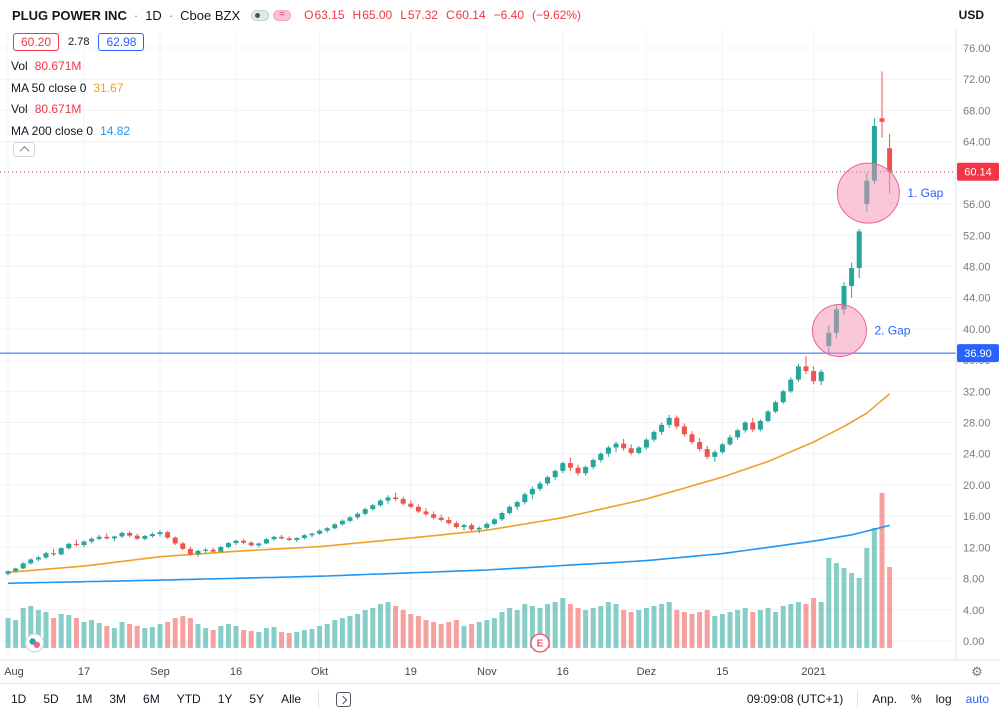 This screenshot has width=1000, height=714. Describe the element at coordinates (291, 699) in the screenshot. I see `range-alle: Alle` at that location.